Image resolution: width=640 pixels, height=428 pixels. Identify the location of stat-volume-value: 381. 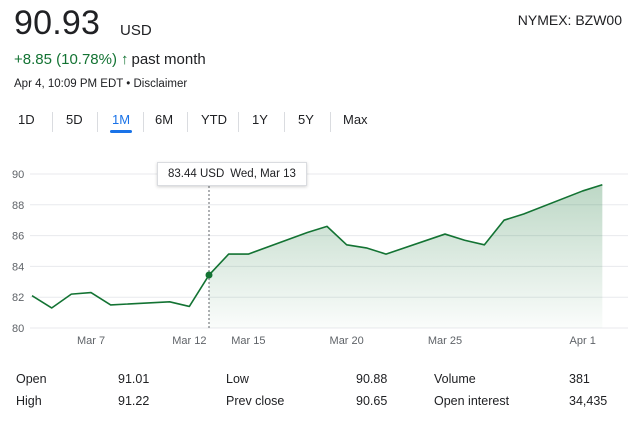
(579, 379).